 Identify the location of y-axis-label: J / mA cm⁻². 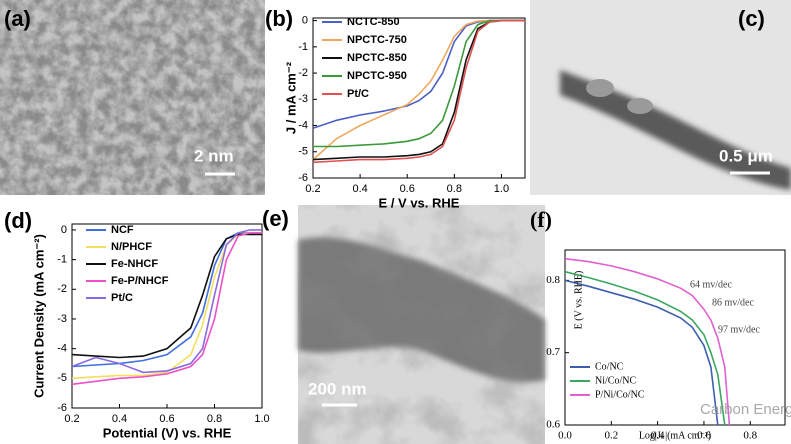
(290, 97).